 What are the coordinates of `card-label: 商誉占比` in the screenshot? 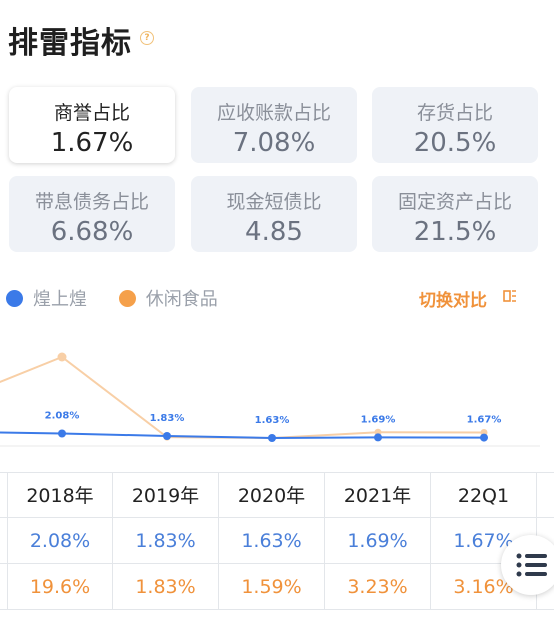 It's located at (91, 113).